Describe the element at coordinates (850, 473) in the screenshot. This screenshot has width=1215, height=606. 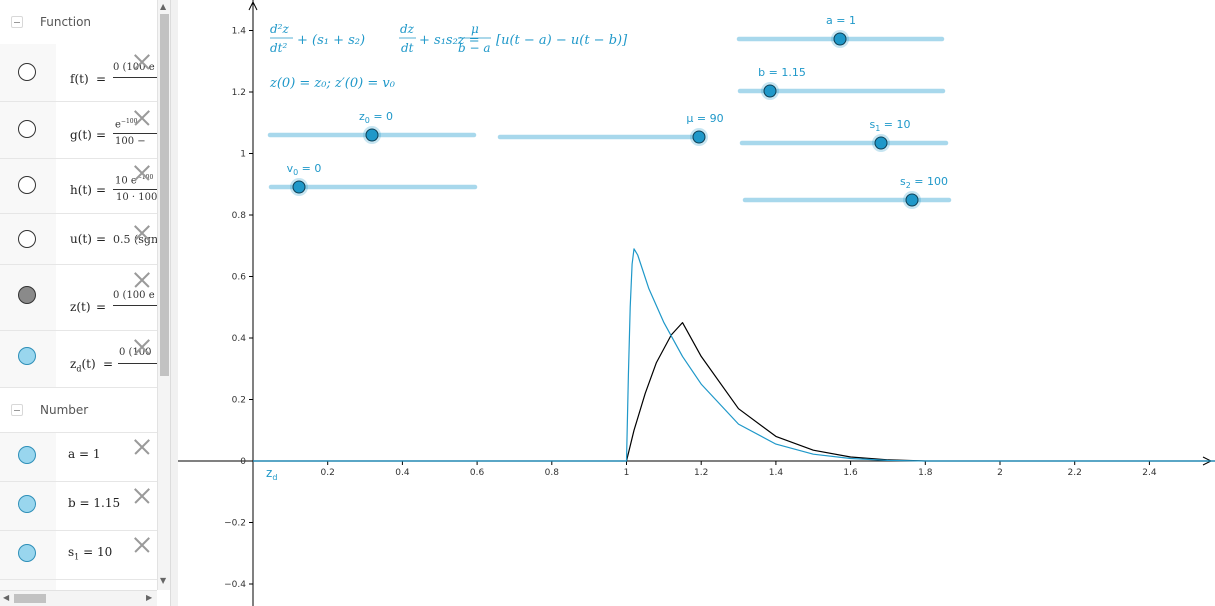
I see `x-tick-label: 1.6` at that location.